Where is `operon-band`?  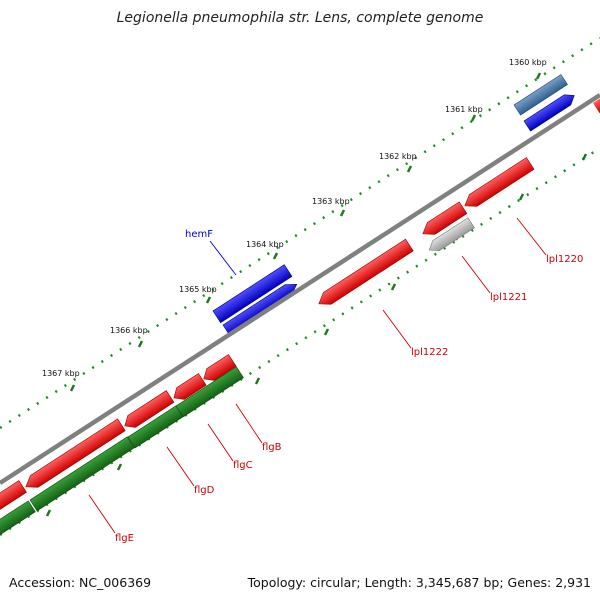
operon-band is located at coordinates (122, 452).